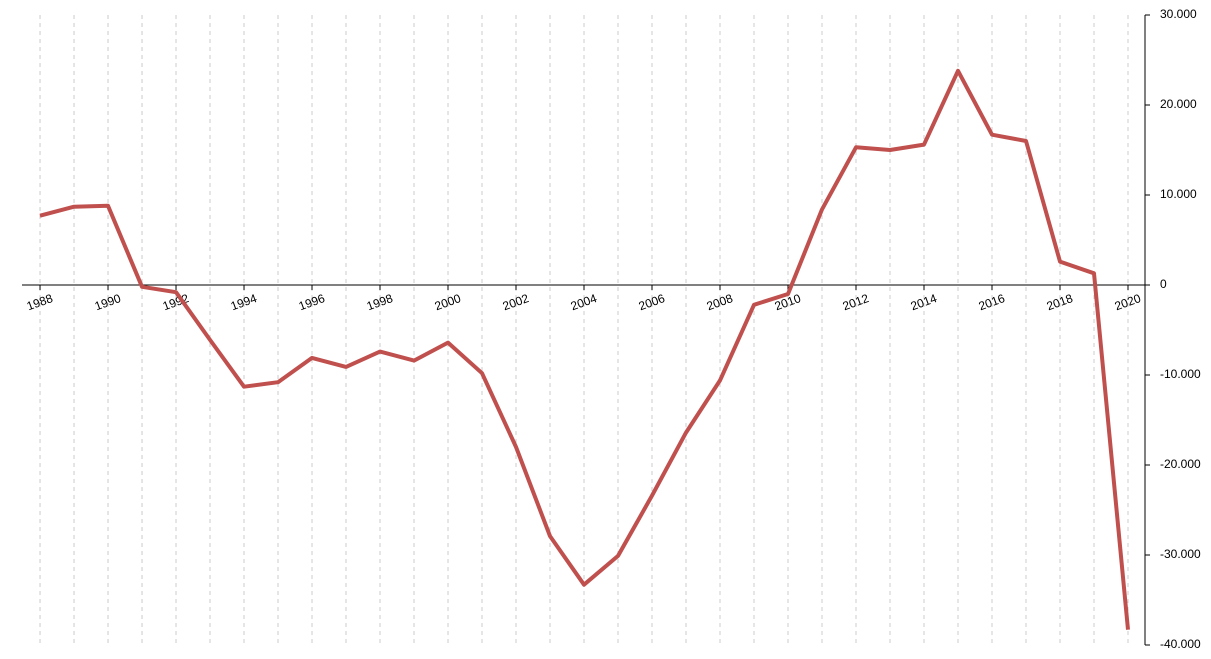 This screenshot has height=659, width=1211. What do you see at coordinates (1060, 302) in the screenshot?
I see `x-tick-label: 2018` at bounding box center [1060, 302].